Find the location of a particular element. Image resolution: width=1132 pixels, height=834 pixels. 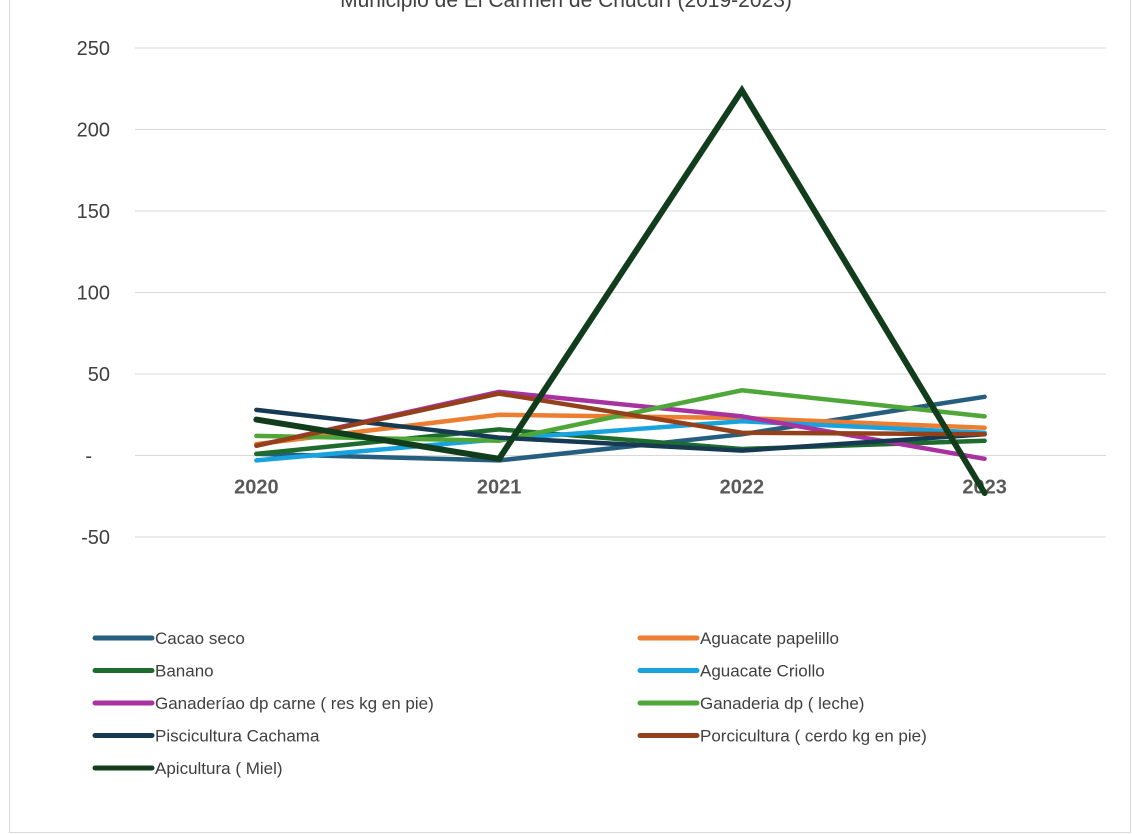

legend-label: Apicultura ( Miel) is located at coordinates (219, 768).